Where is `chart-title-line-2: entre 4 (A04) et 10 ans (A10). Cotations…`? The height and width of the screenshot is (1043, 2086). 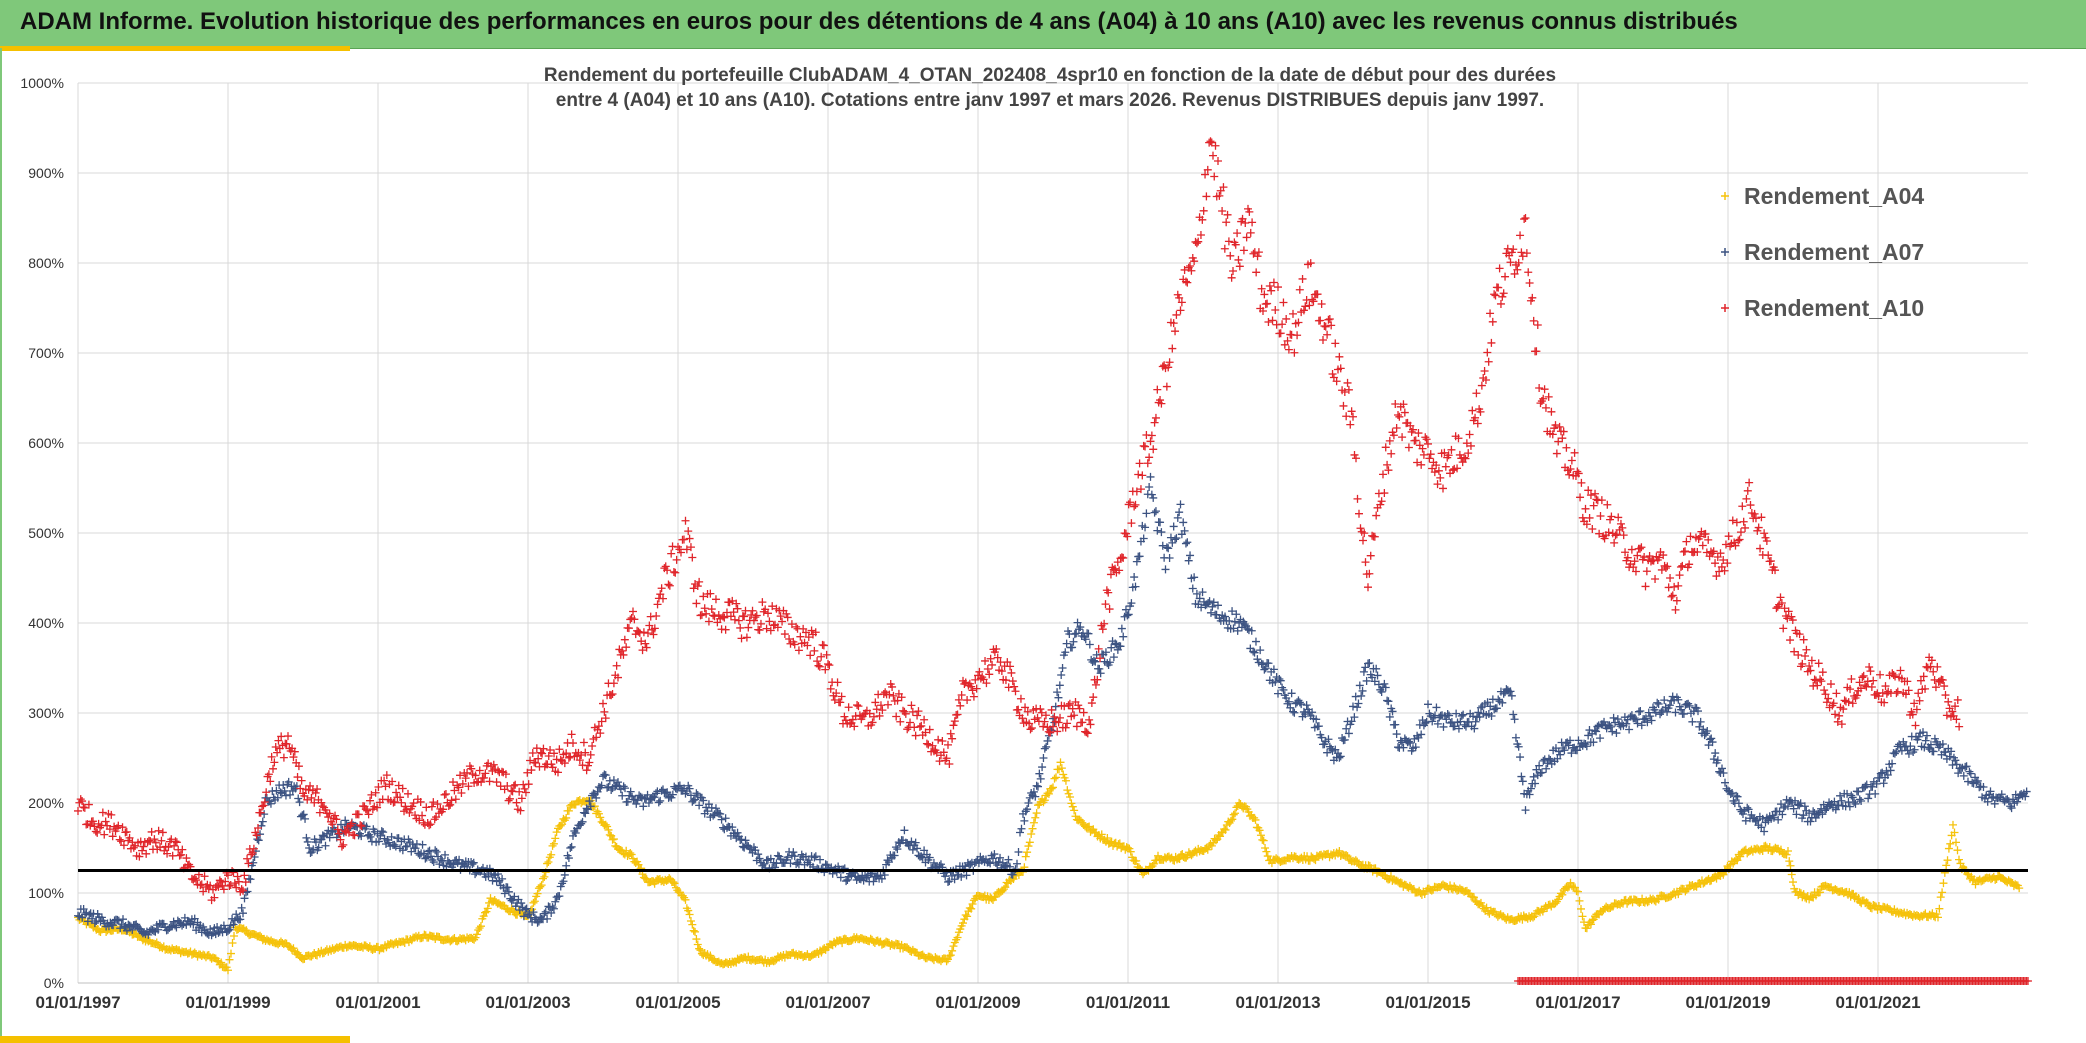 chart-title-line-2: entre 4 (A04) et 10 ans (A10). Cotations… is located at coordinates (1050, 100).